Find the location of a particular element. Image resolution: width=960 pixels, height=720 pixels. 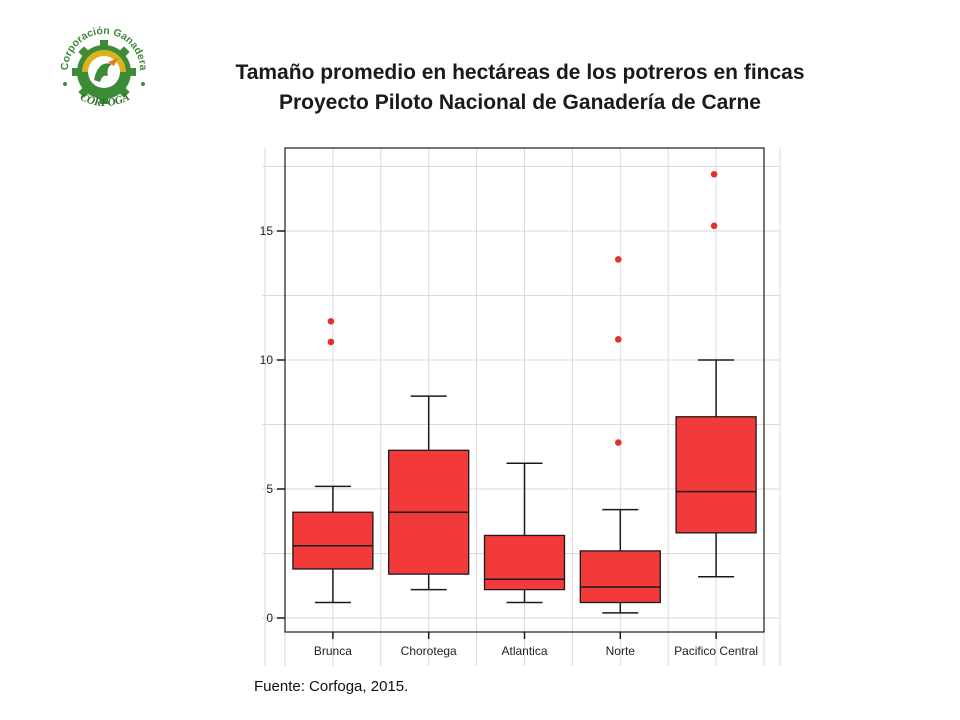

x-tick-label: Atlantica is located at coordinates (524, 651).